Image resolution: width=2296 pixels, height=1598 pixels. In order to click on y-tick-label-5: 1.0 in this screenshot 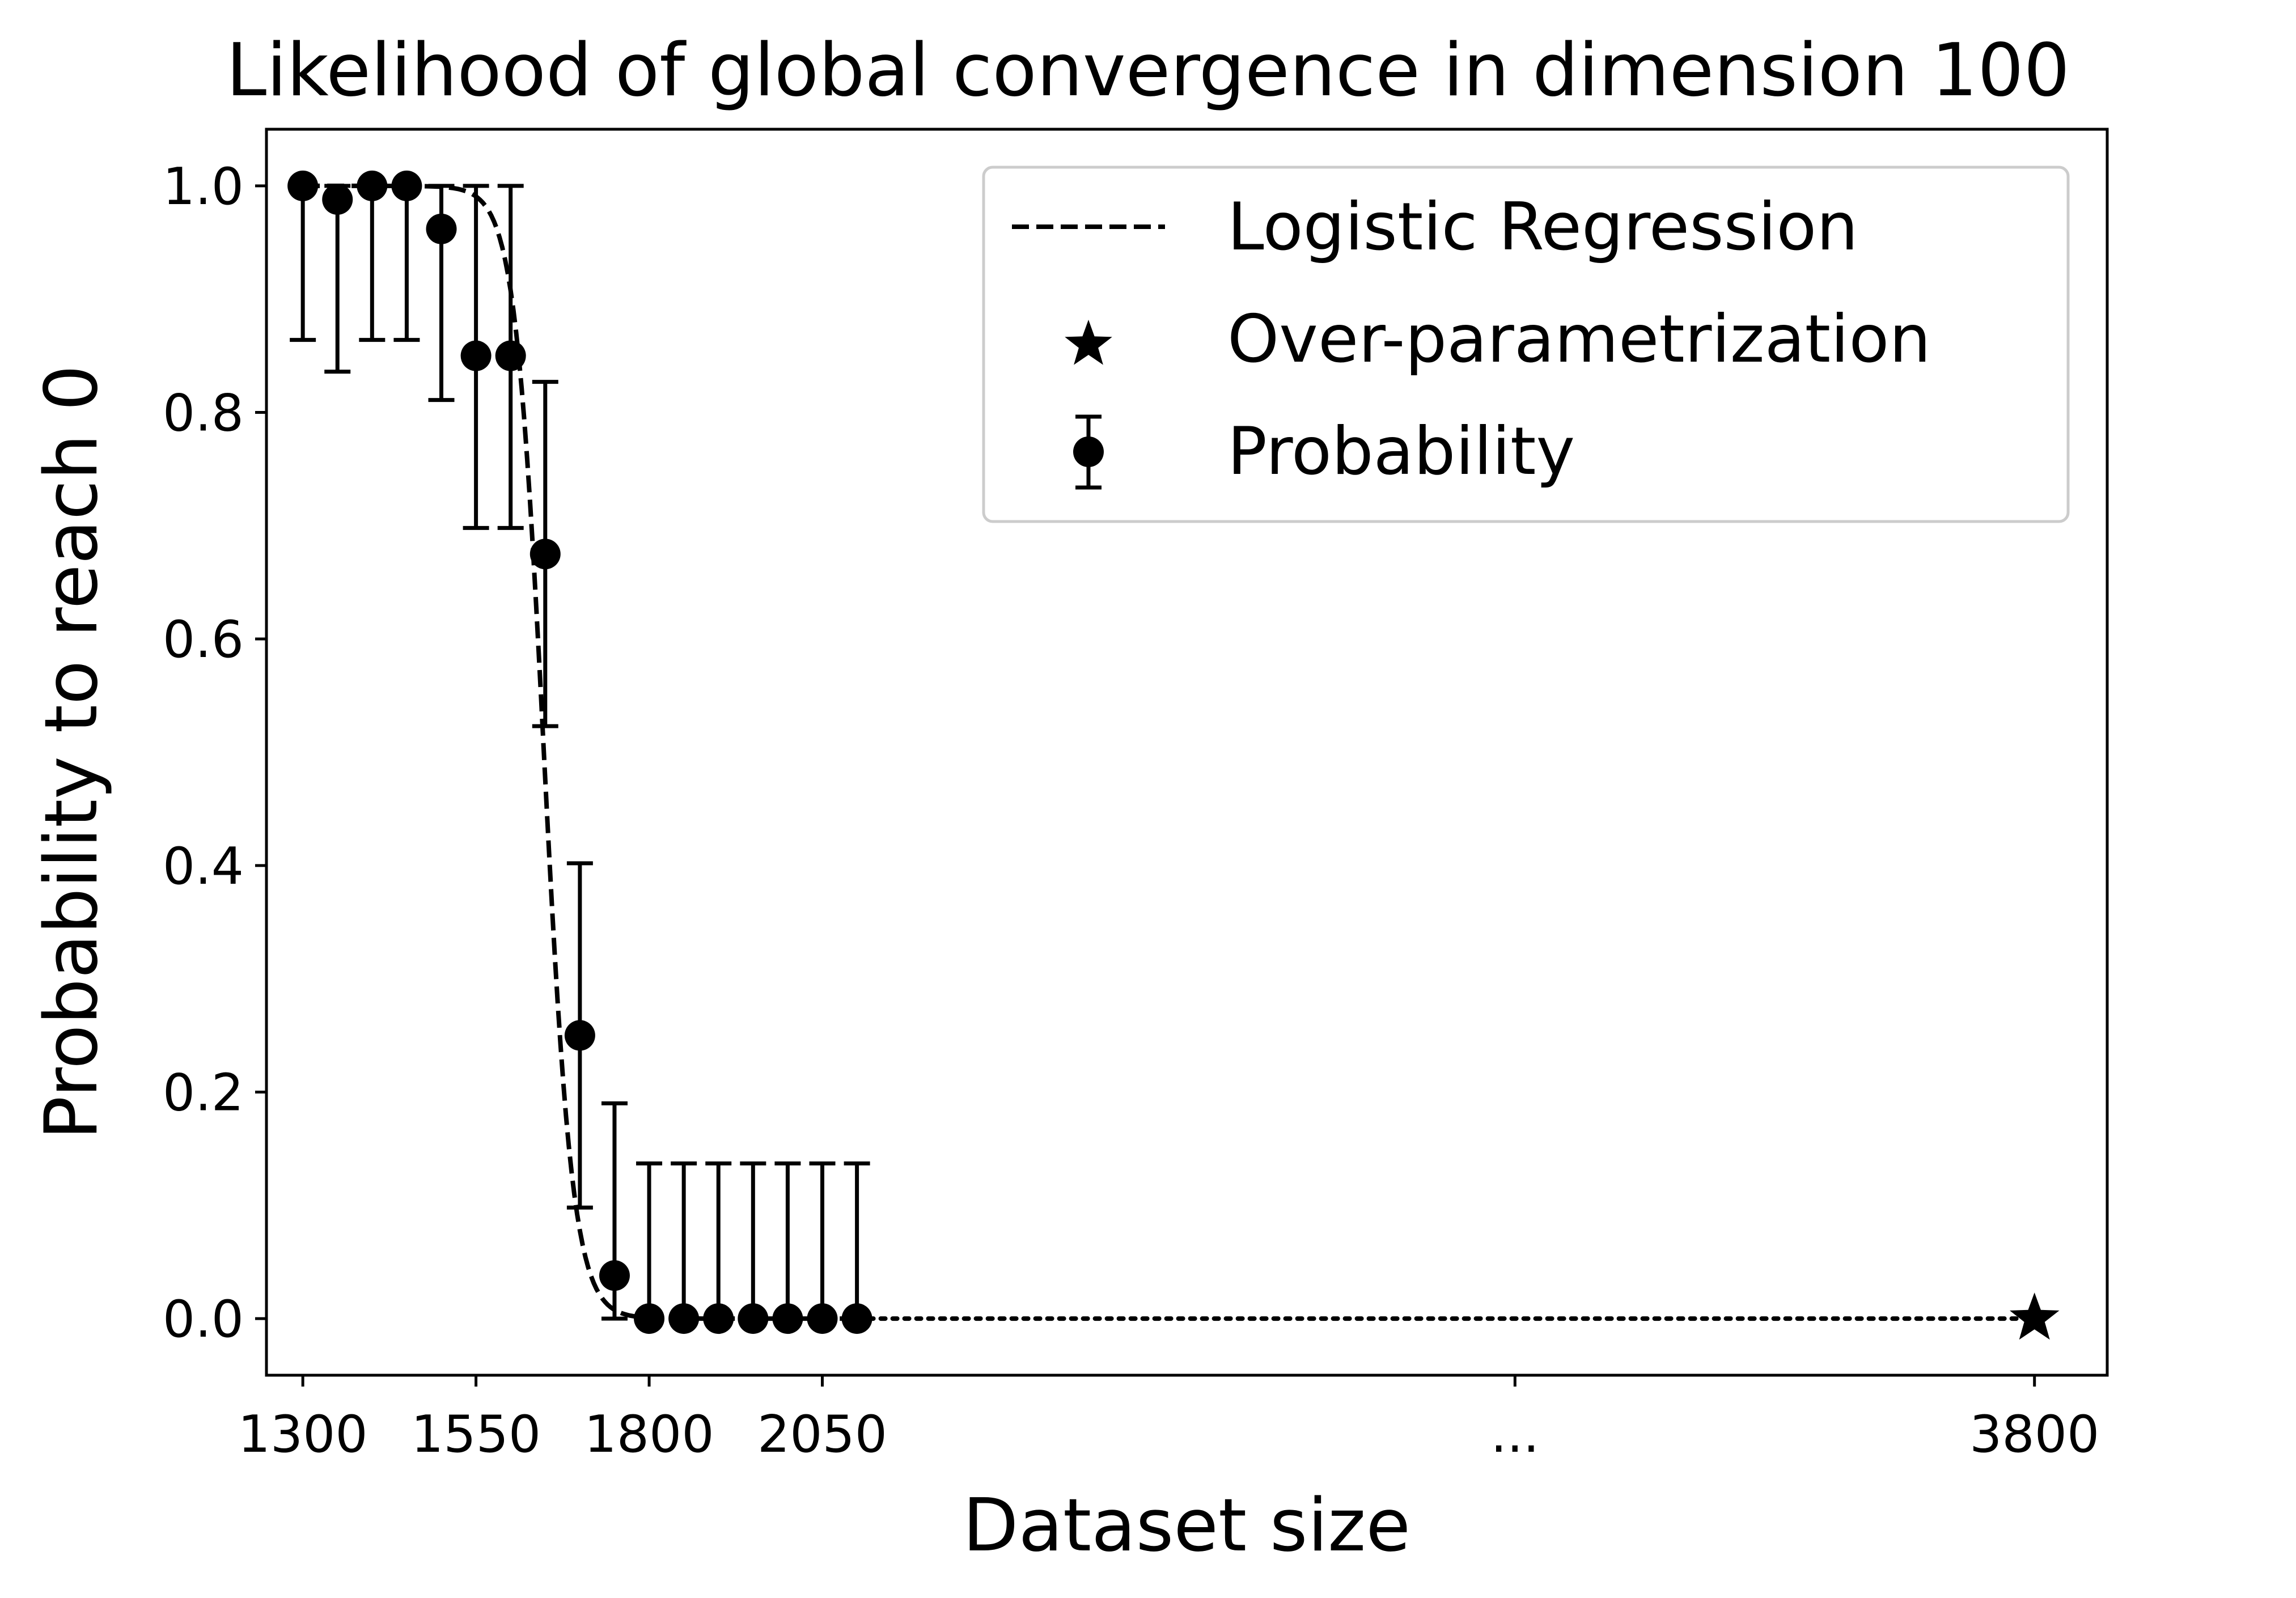, I will do `click(204, 187)`.